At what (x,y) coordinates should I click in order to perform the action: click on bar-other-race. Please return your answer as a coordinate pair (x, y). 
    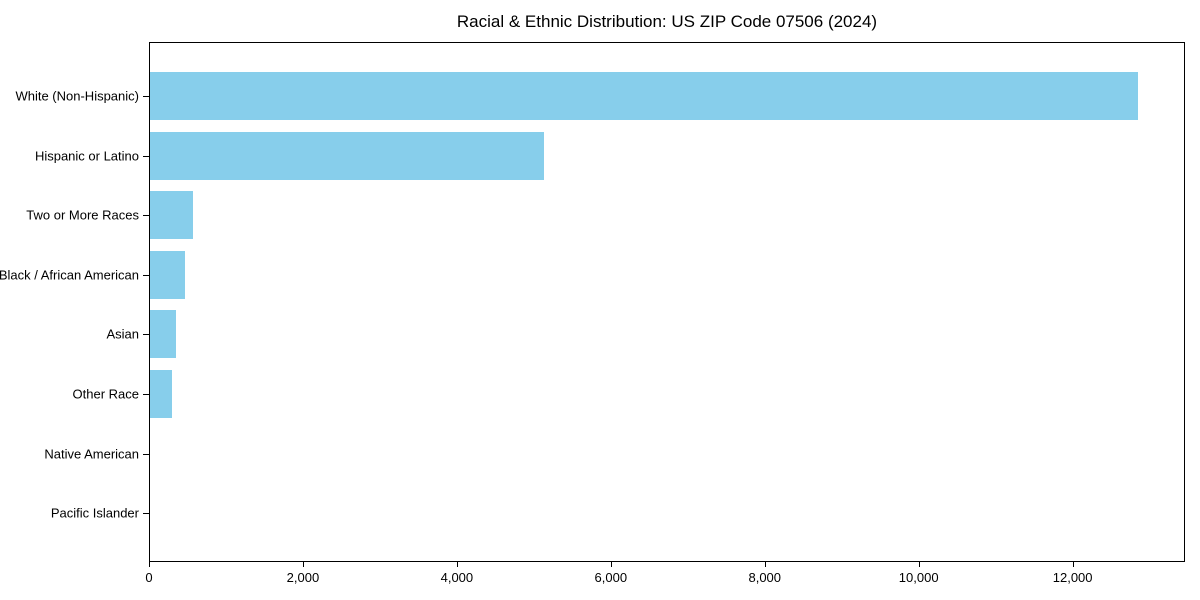
    Looking at the image, I should click on (161, 394).